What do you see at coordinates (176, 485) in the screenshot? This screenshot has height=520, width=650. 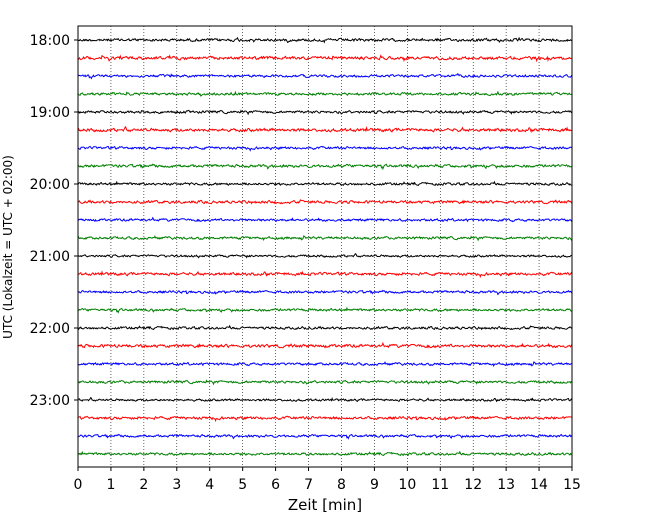 I see `x-tick-label: 3` at bounding box center [176, 485].